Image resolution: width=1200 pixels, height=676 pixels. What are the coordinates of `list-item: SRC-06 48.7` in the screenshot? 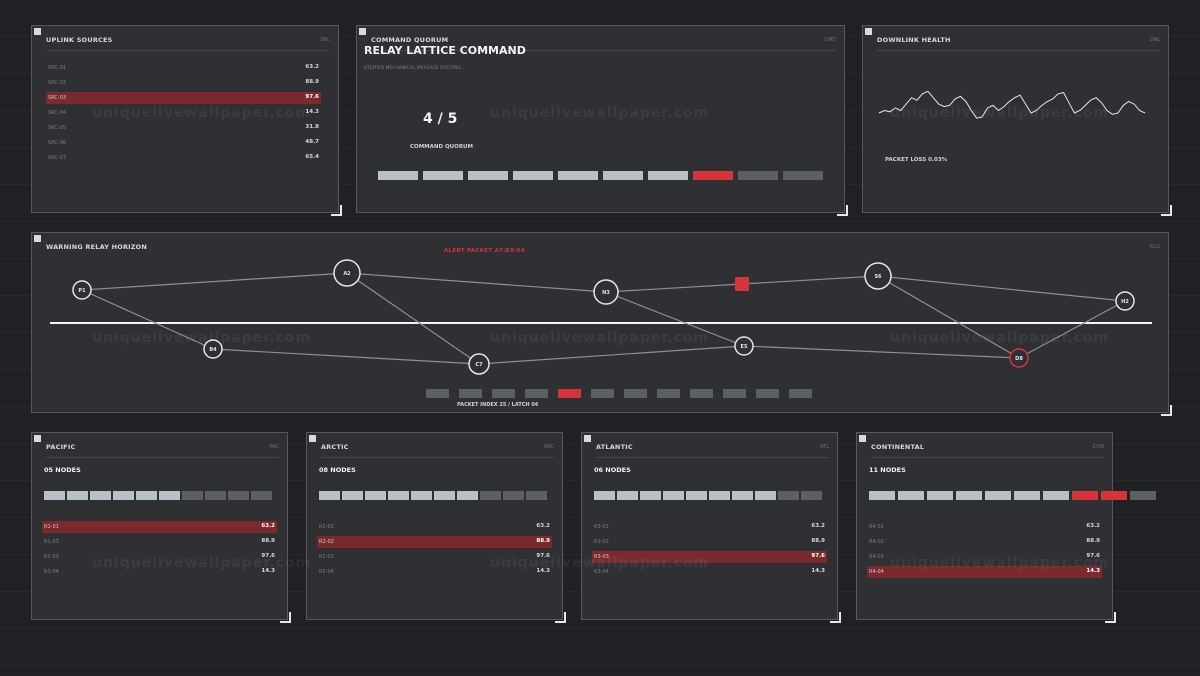 It's located at (183, 143).